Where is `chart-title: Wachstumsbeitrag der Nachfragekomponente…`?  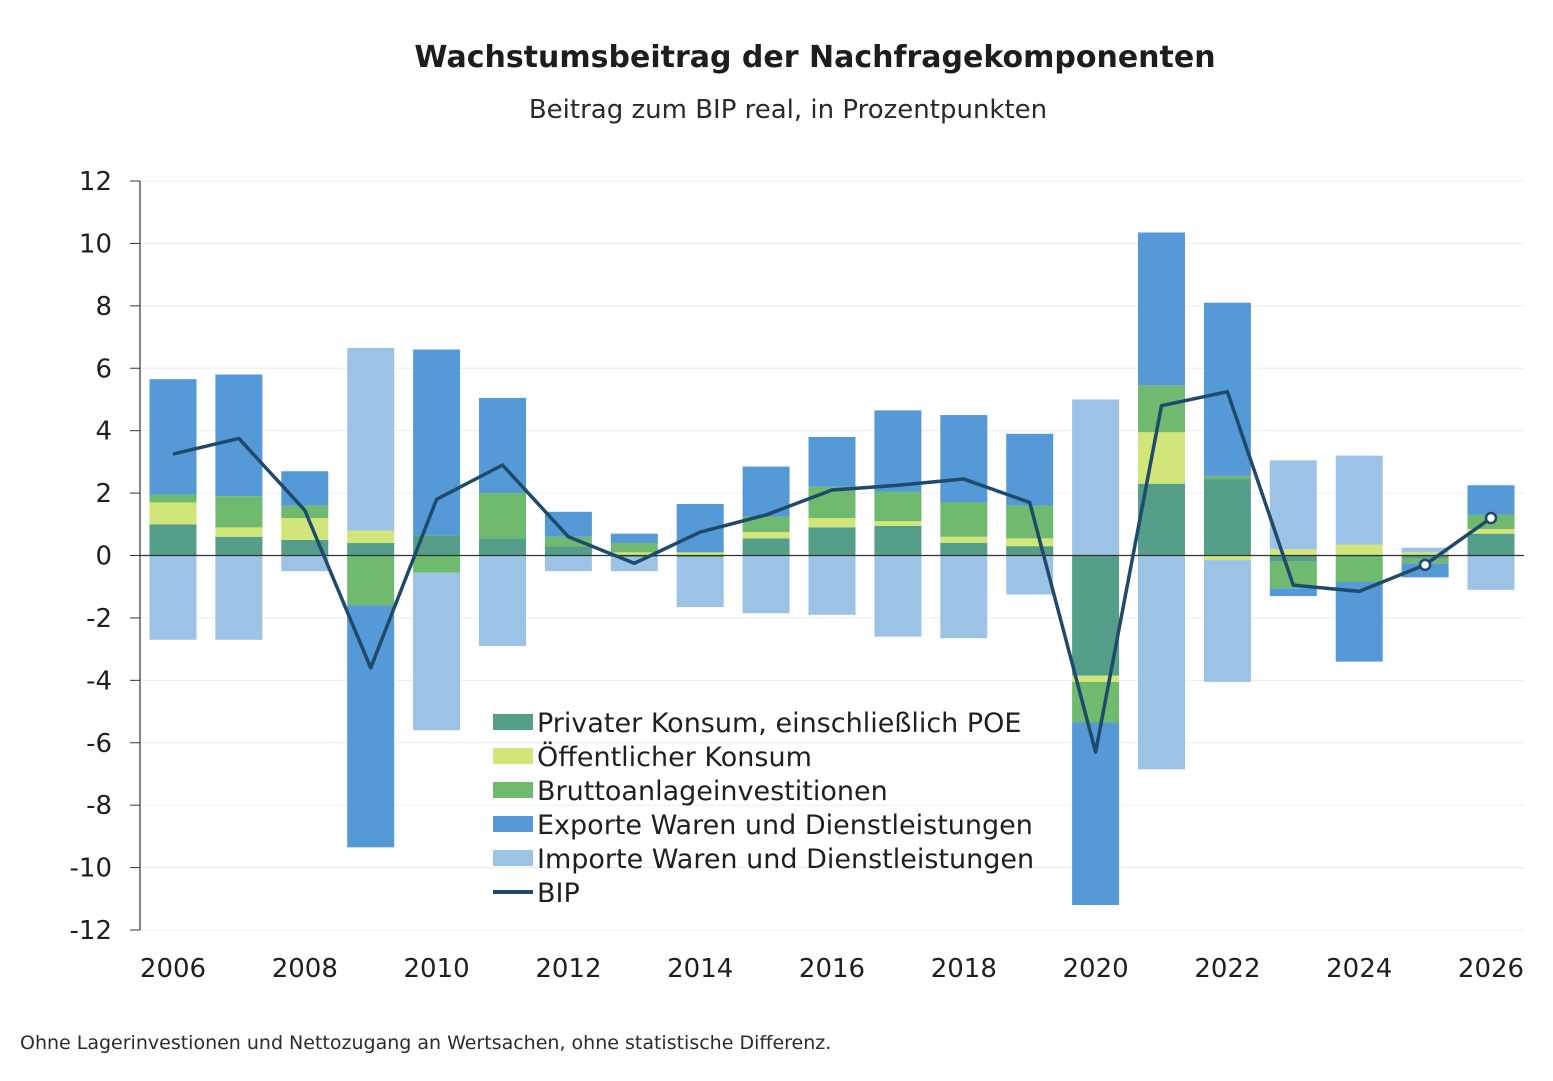 chart-title: Wachstumsbeitrag der Nachfragekomponente… is located at coordinates (815, 57).